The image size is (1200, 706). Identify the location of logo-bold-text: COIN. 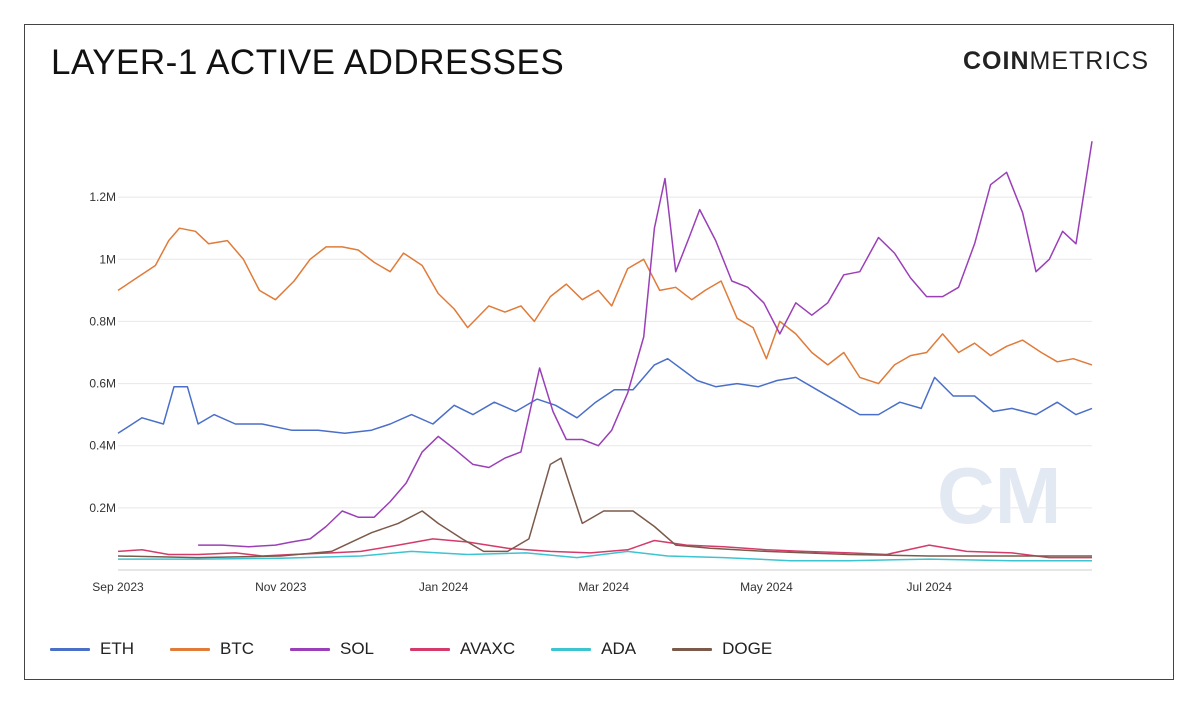
(996, 61).